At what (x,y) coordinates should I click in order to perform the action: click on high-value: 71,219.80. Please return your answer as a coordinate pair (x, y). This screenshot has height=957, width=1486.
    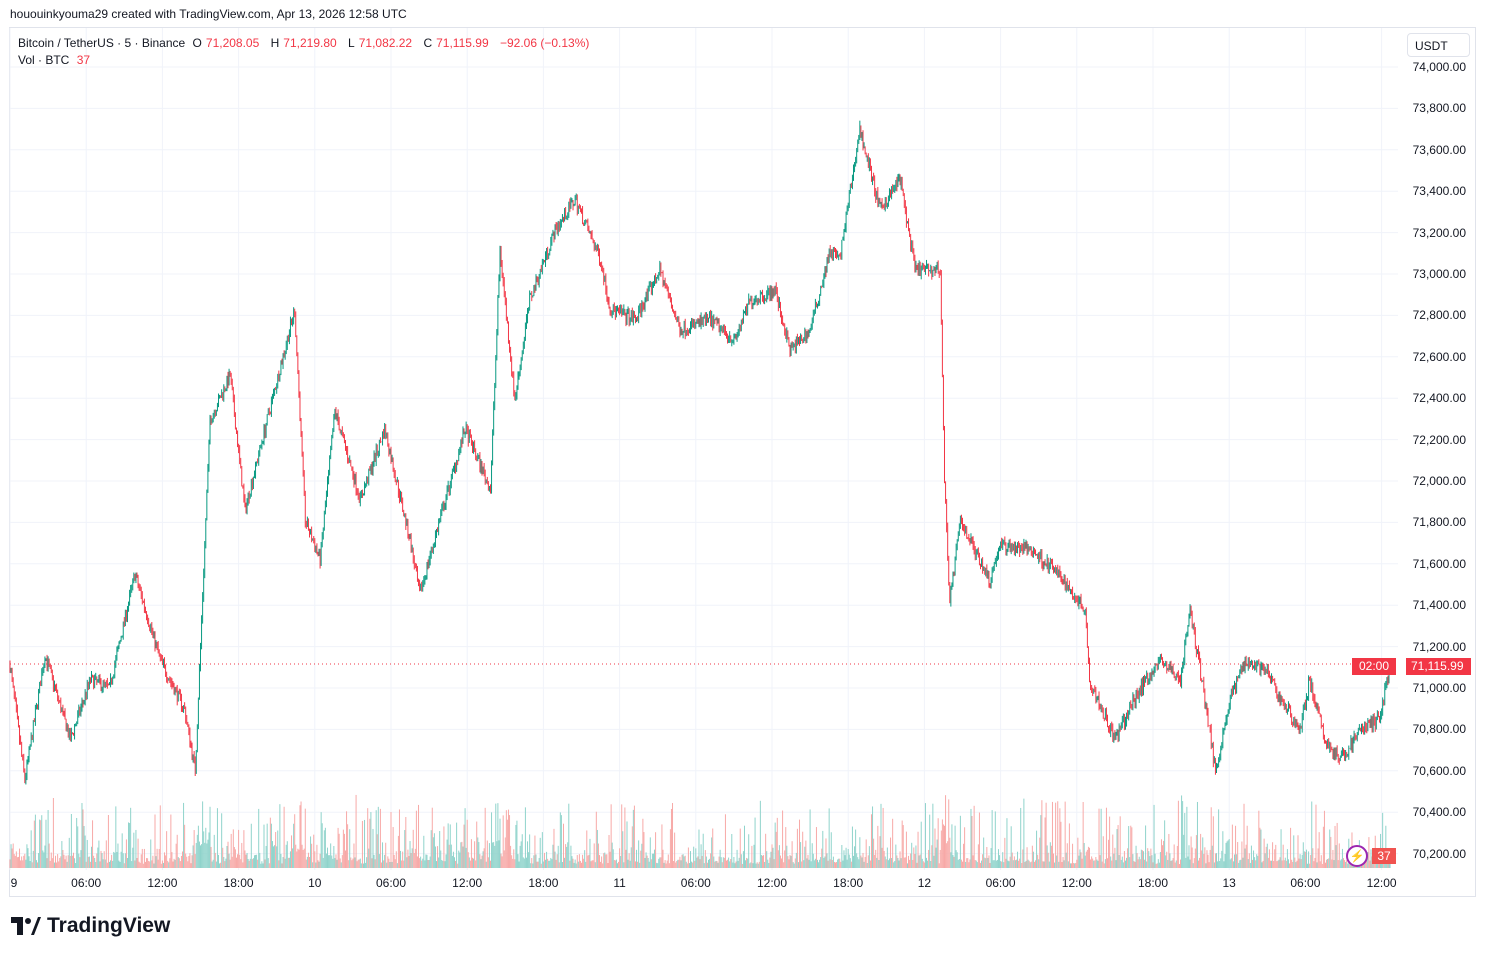
    Looking at the image, I should click on (310, 43).